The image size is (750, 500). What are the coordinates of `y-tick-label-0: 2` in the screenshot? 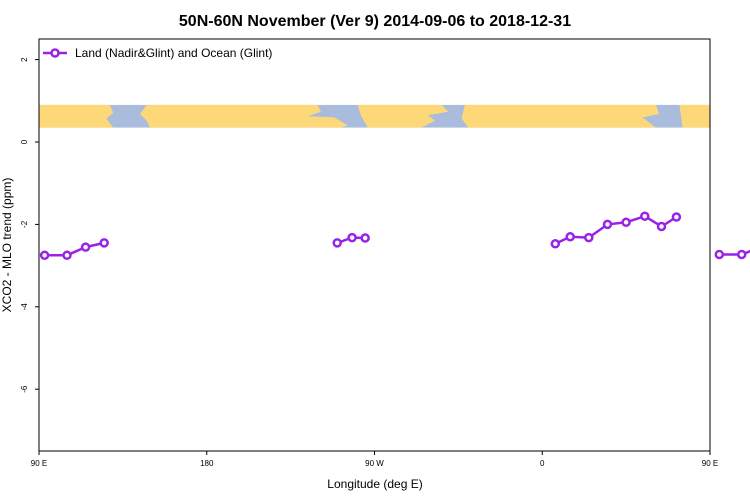 It's located at (24, 59).